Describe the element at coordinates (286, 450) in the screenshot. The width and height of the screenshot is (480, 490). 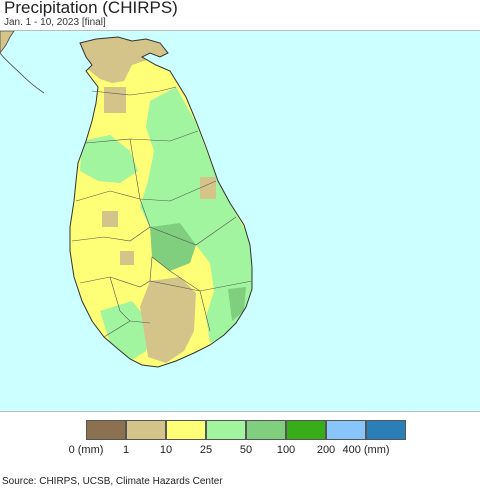
I see `legend-tick-label: 100` at that location.